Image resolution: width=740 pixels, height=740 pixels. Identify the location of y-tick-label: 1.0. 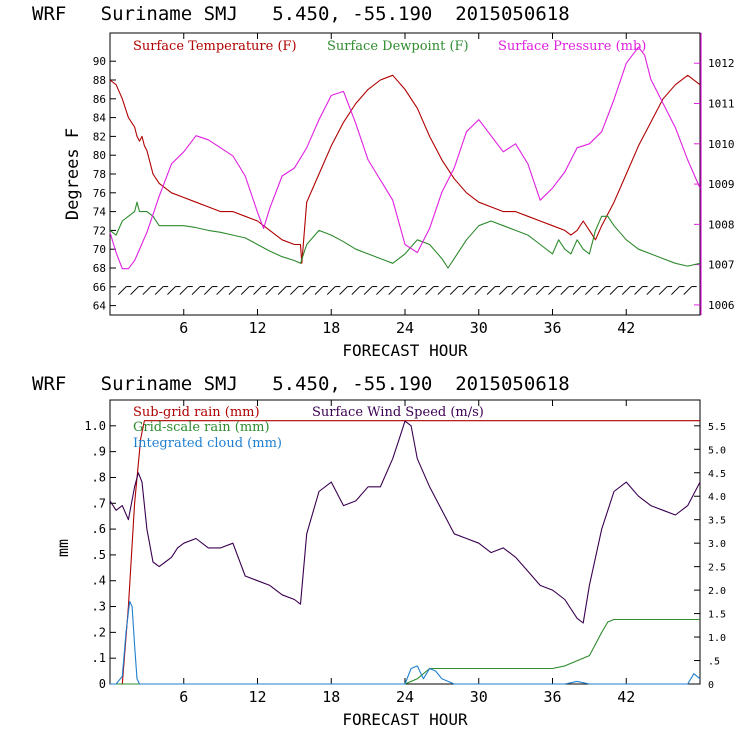
(95, 426).